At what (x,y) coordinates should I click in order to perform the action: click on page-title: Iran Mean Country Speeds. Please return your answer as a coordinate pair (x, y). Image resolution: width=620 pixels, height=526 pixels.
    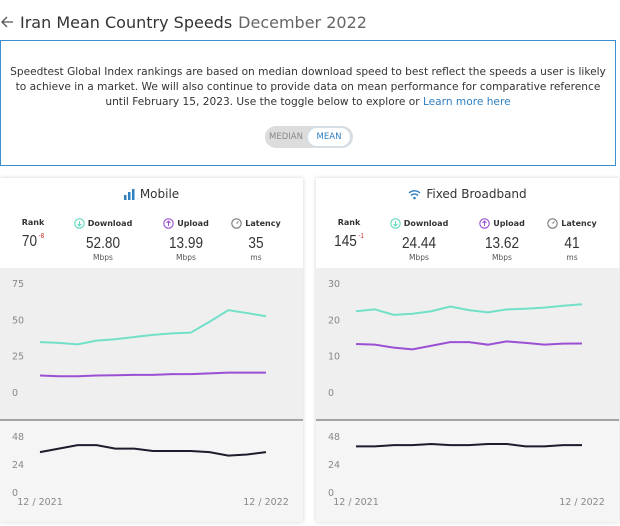
    Looking at the image, I should click on (126, 22).